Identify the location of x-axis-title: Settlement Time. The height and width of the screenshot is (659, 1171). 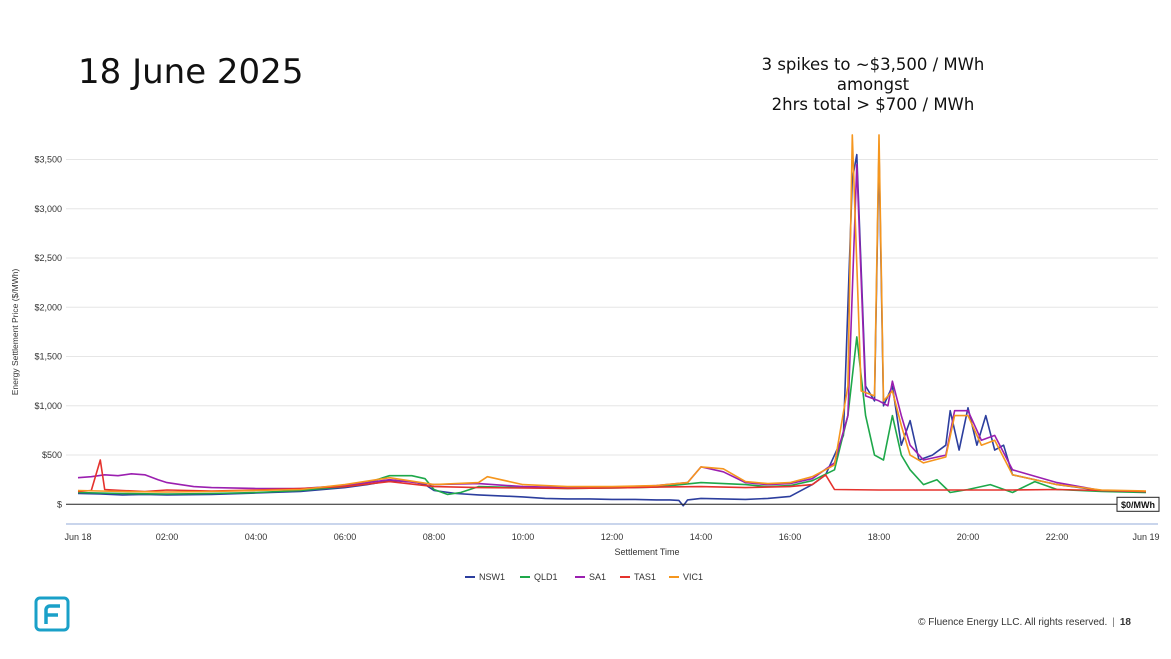
(646, 552).